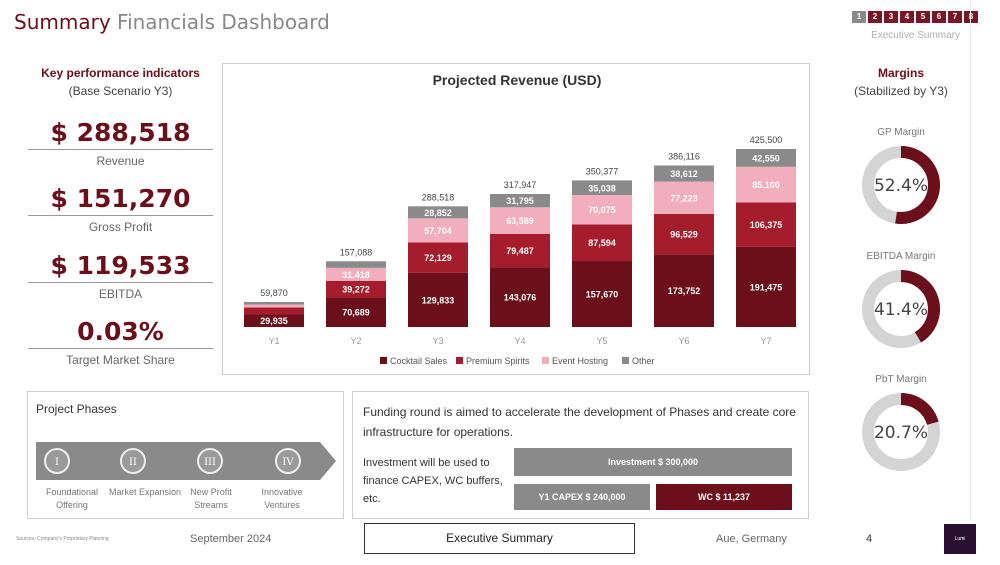  What do you see at coordinates (120, 360) in the screenshot?
I see `kpi-label: Target Market Share` at bounding box center [120, 360].